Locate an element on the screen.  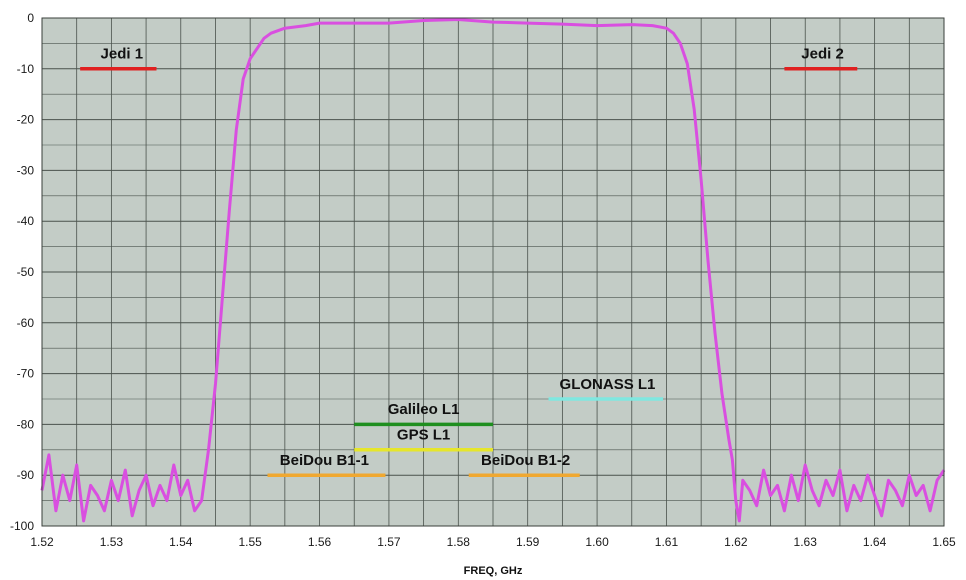
x-tick-label: 1.62 is located at coordinates (736, 542).